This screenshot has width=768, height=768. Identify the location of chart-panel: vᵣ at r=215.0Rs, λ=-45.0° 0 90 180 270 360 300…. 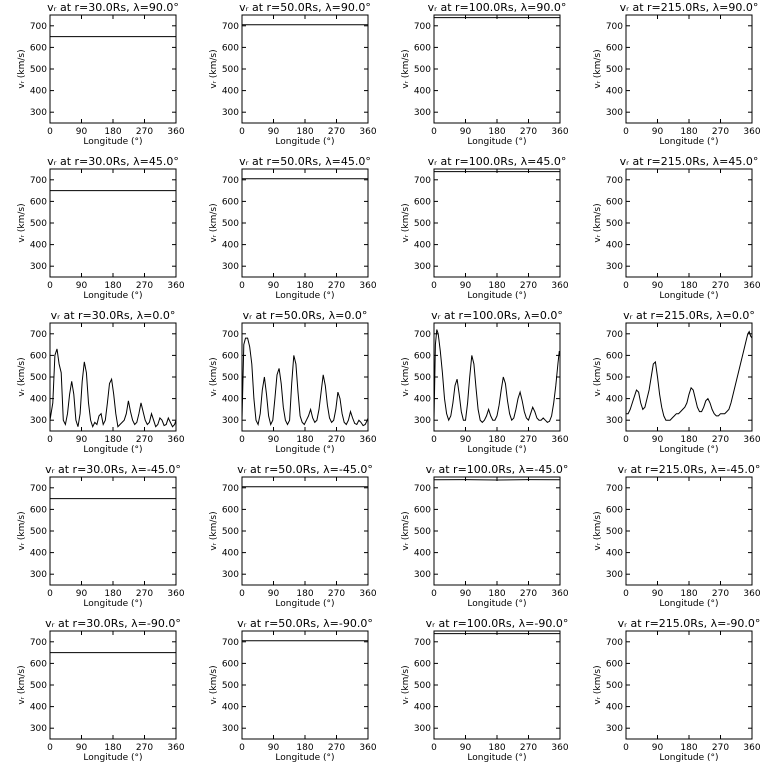
(677, 536).